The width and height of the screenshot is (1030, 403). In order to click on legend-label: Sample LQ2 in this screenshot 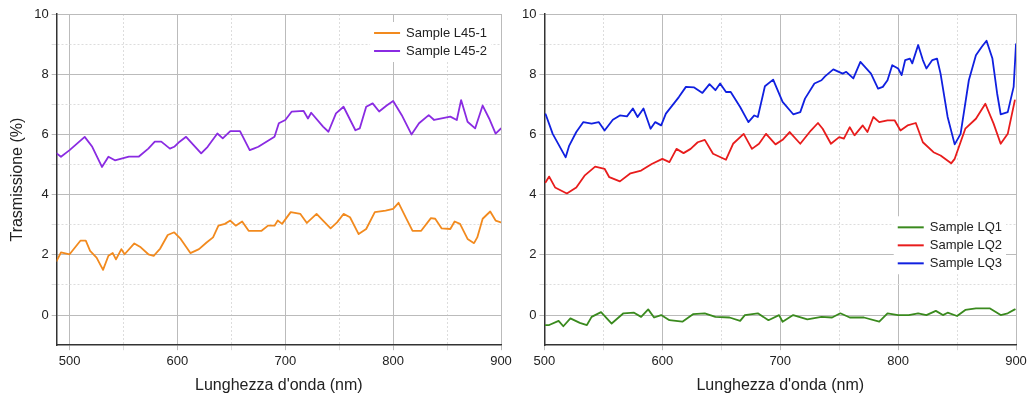, I will do `click(965, 244)`.